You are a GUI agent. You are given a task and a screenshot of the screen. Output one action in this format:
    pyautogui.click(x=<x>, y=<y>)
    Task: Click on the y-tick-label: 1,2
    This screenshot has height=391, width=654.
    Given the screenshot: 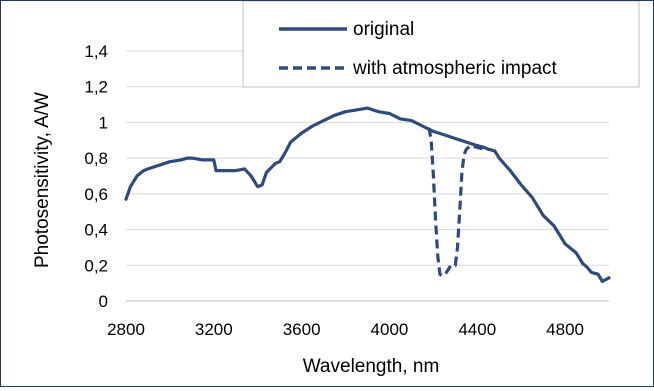 What is the action you would take?
    pyautogui.click(x=96, y=87)
    